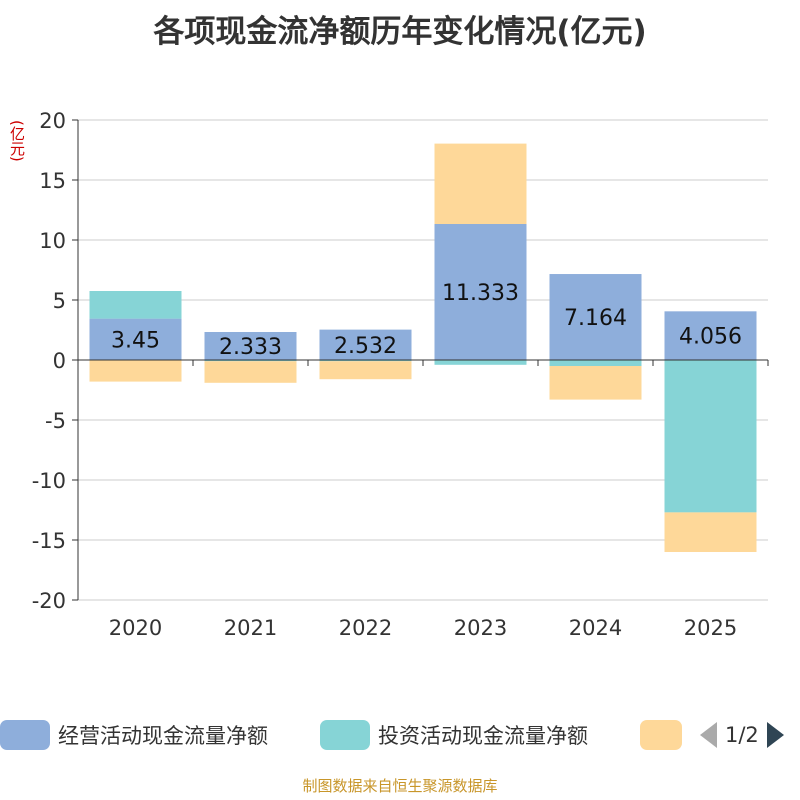 Image resolution: width=800 pixels, height=800 pixels. What do you see at coordinates (710, 628) in the screenshot?
I see `x-tick-label-2025: 2025` at bounding box center [710, 628].